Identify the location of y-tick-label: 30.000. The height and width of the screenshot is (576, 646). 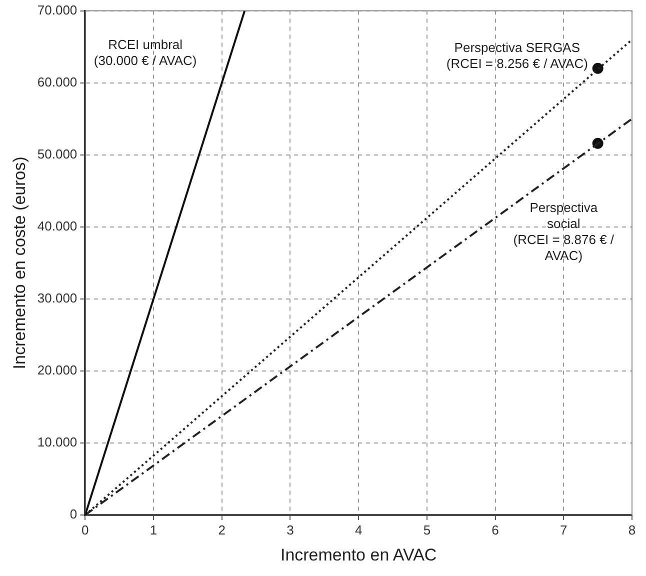
(57, 298).